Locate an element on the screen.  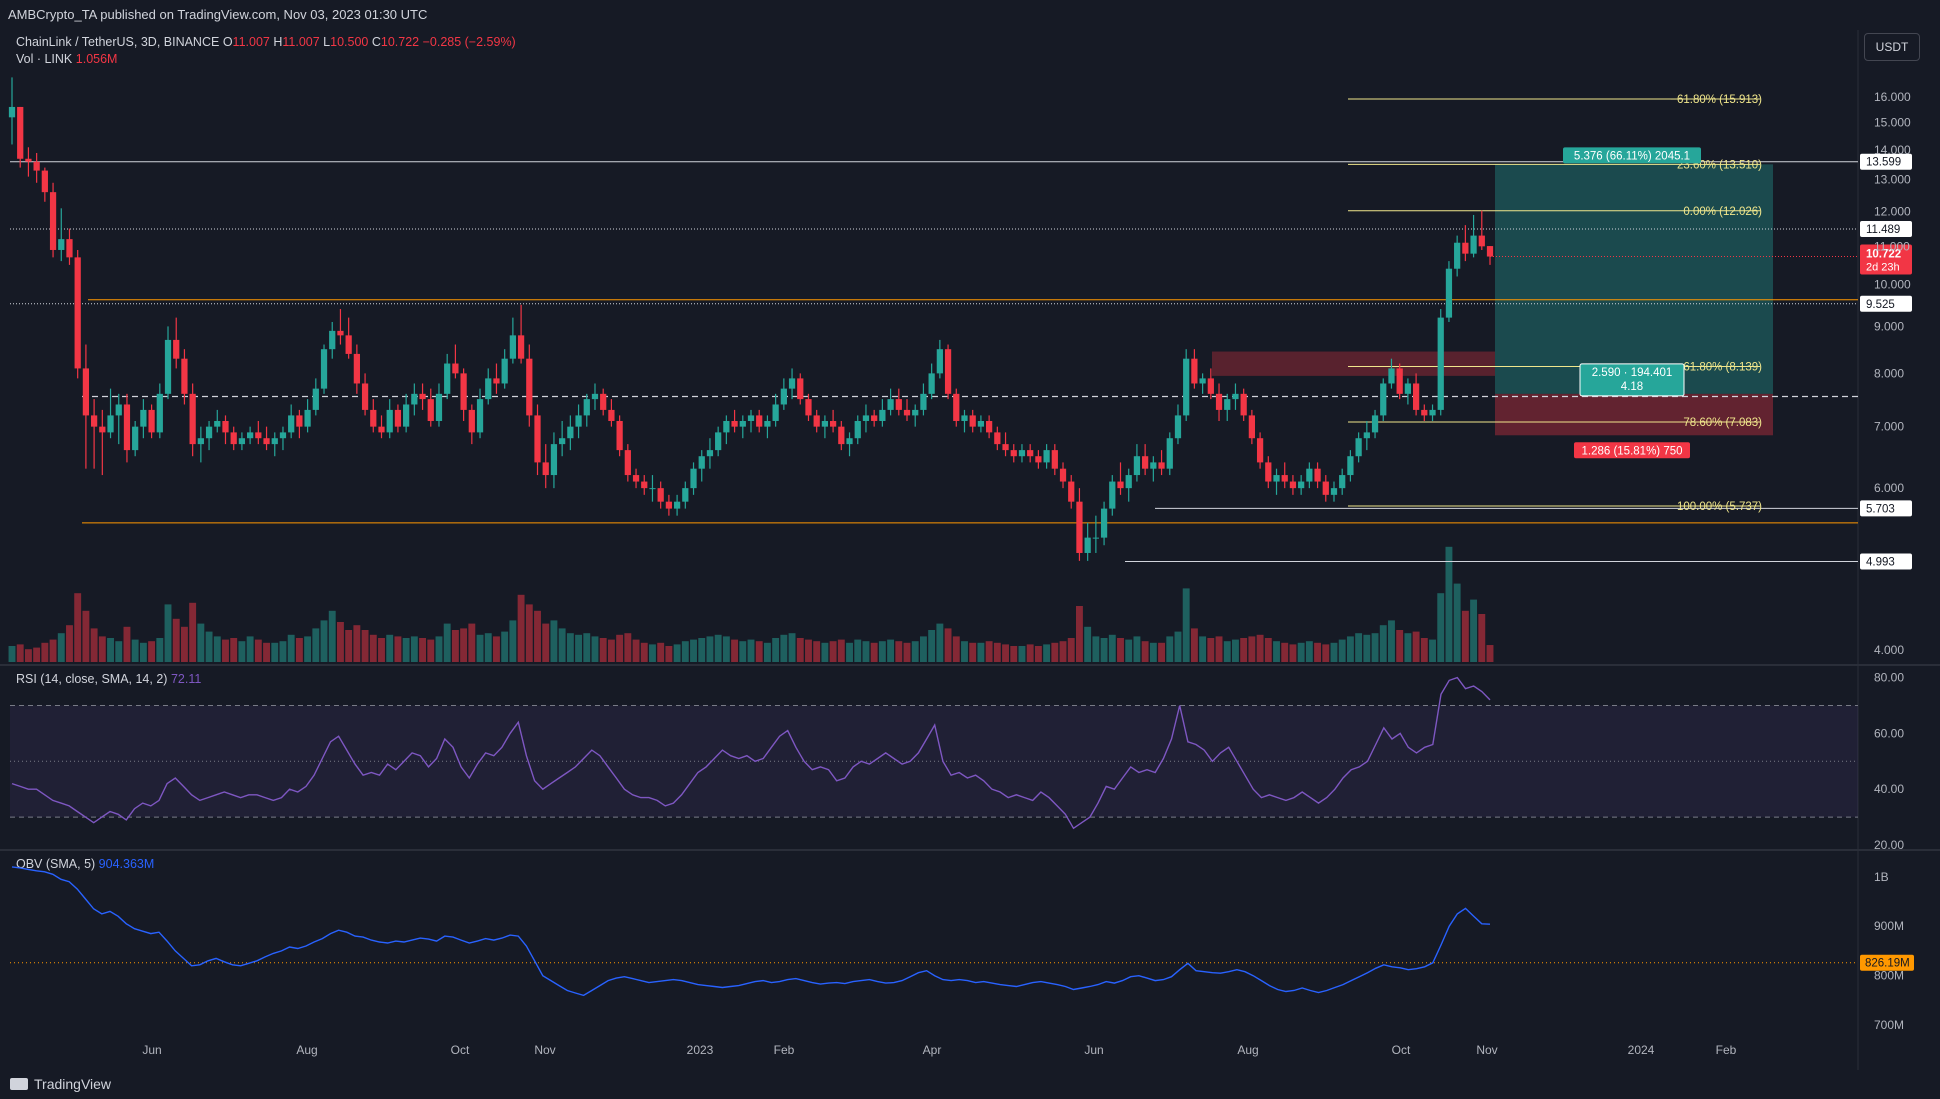
obv-legend: OBV (SMA, 5) 904.363M is located at coordinates (85, 864).